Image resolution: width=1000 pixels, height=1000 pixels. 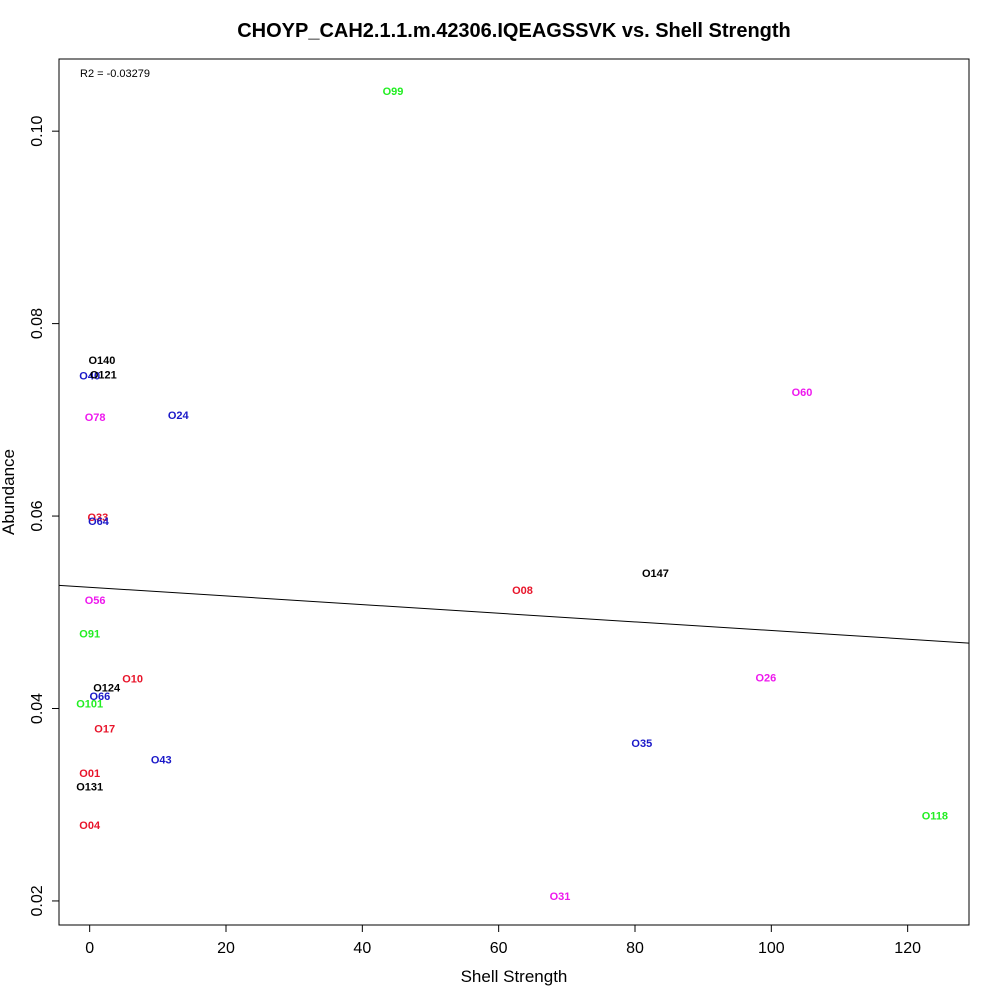 What do you see at coordinates (90, 826) in the screenshot?
I see `data-point-label: O04` at bounding box center [90, 826].